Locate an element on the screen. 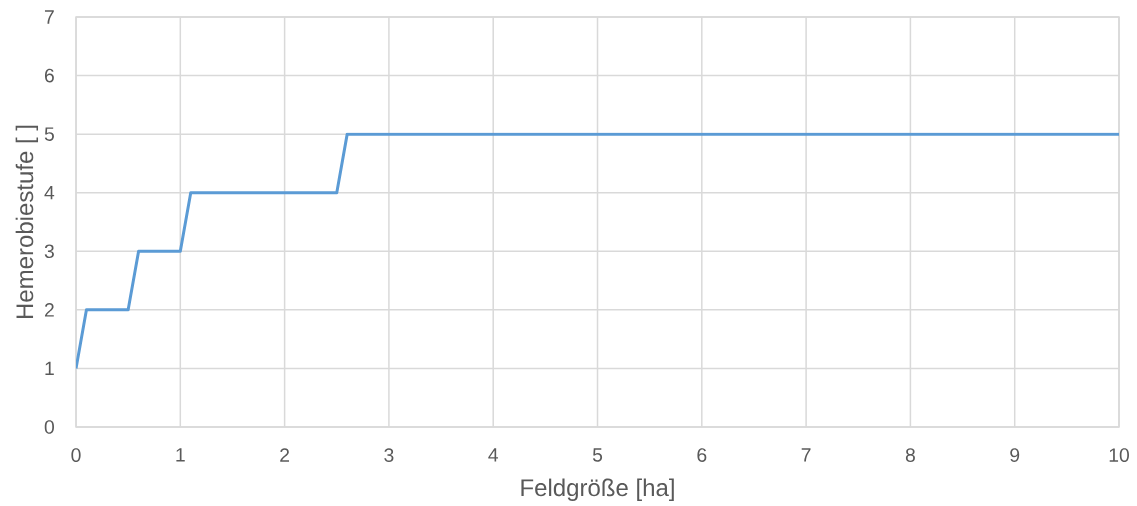 The image size is (1137, 506). y-axis-title: Hemerobiestufe [ ] is located at coordinates (27, 222).